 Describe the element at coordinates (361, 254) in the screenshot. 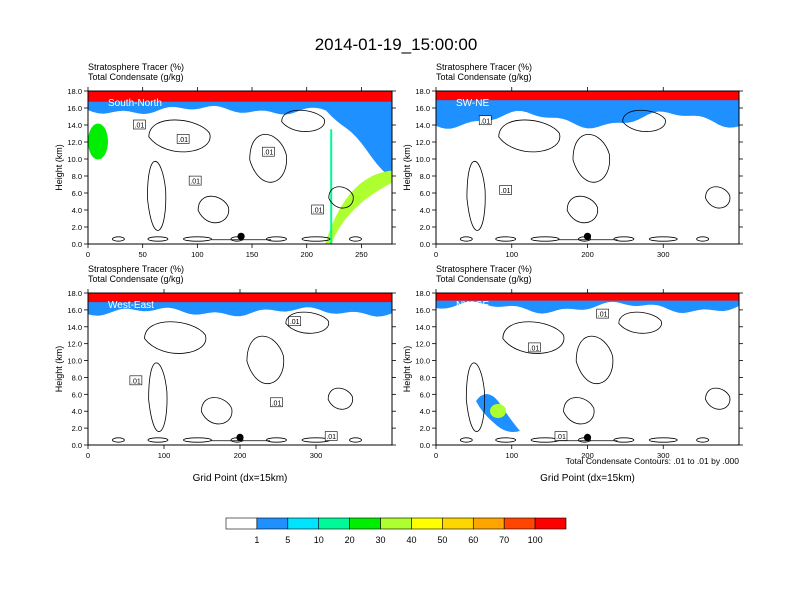

I see `x-tick-label: 250` at that location.